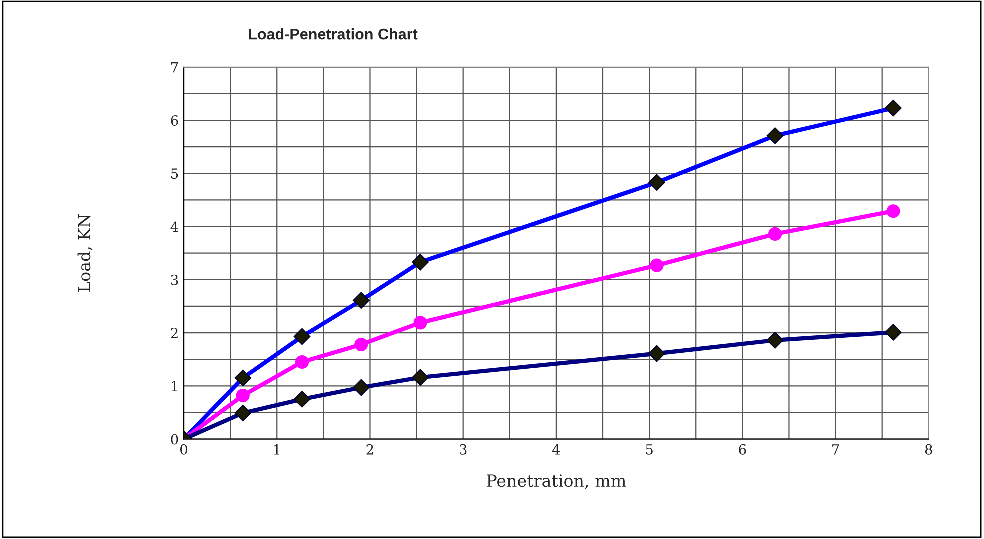  Describe the element at coordinates (556, 482) in the screenshot. I see `x-axis-title: Penetration, mm` at that location.